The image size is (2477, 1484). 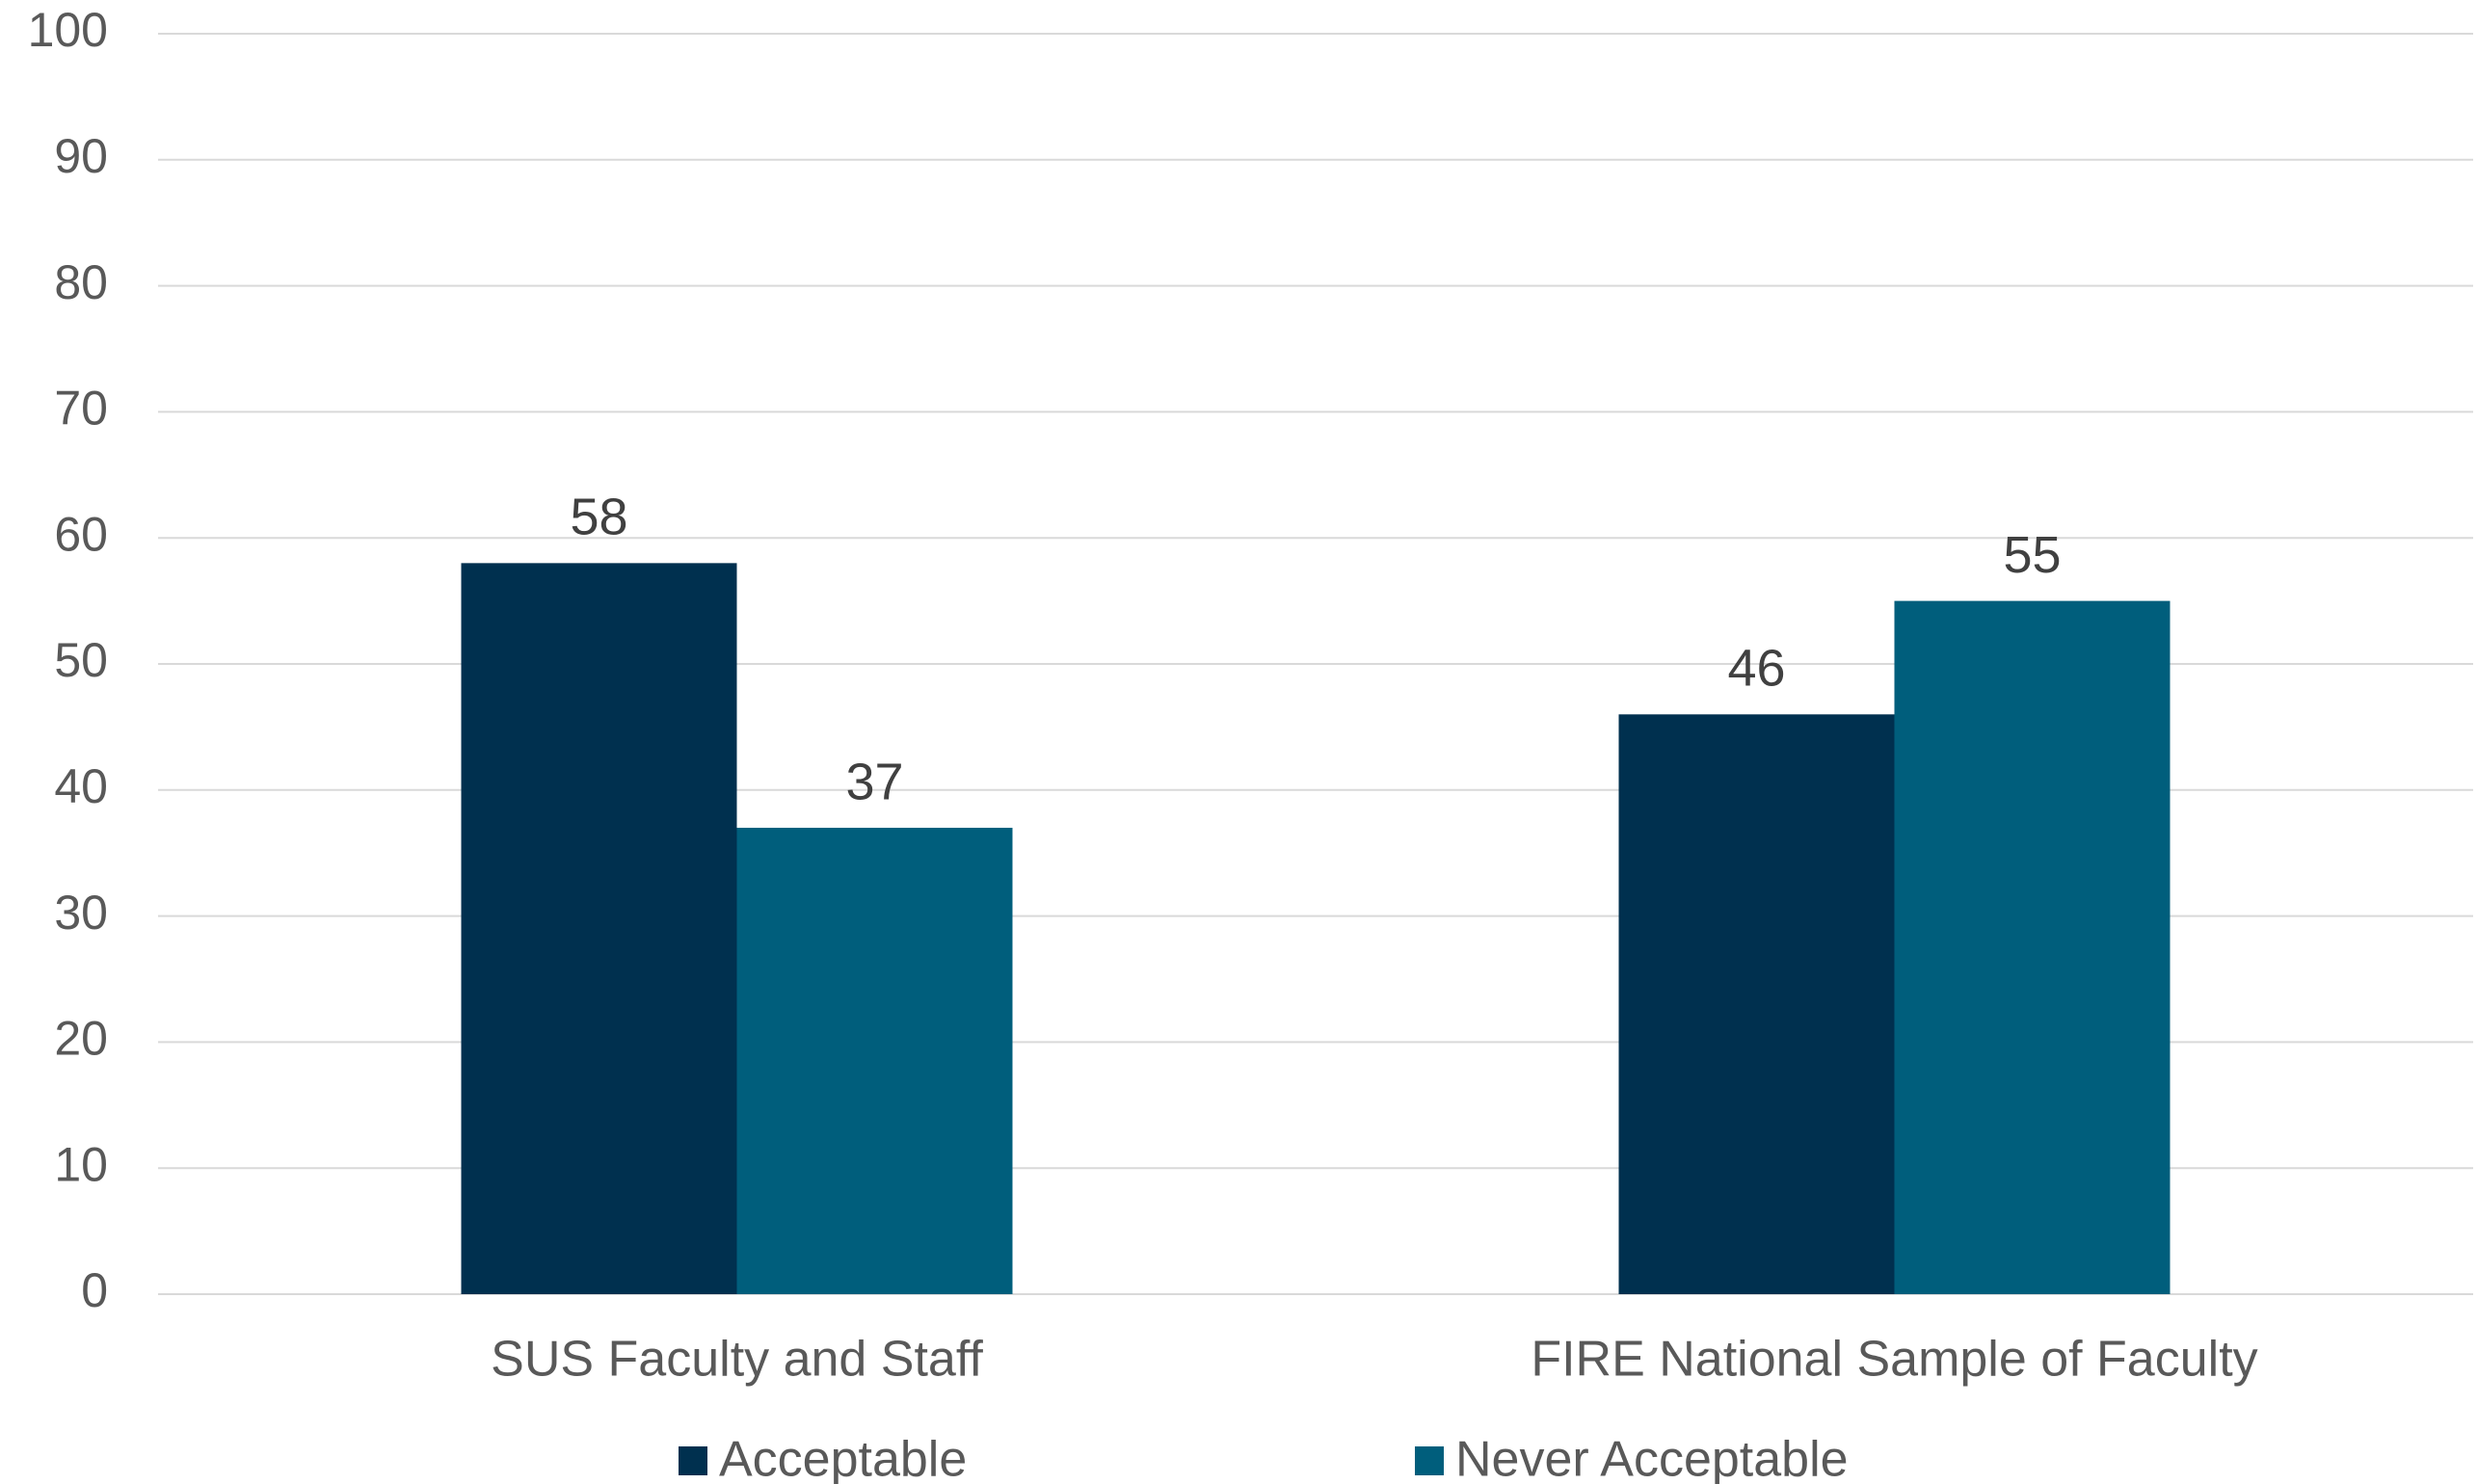 What do you see at coordinates (737, 1360) in the screenshot?
I see `x-tick-label: SUS Faculty and Staff` at bounding box center [737, 1360].